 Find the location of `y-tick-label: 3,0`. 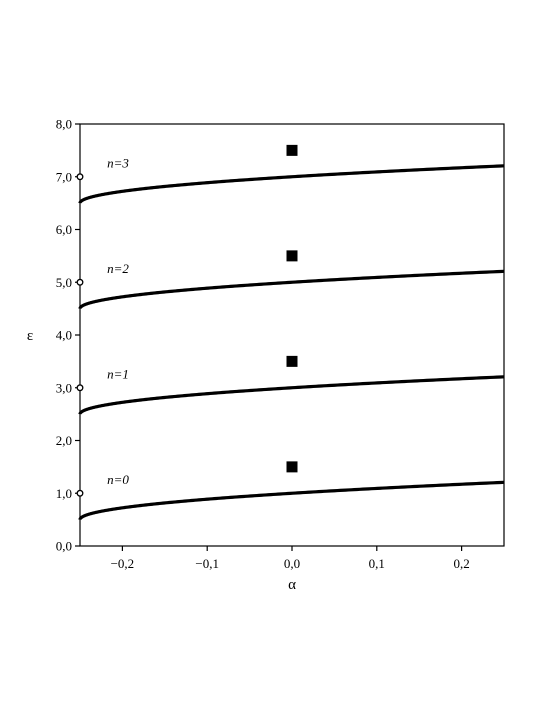

y-tick-label: 3,0 is located at coordinates (64, 387).